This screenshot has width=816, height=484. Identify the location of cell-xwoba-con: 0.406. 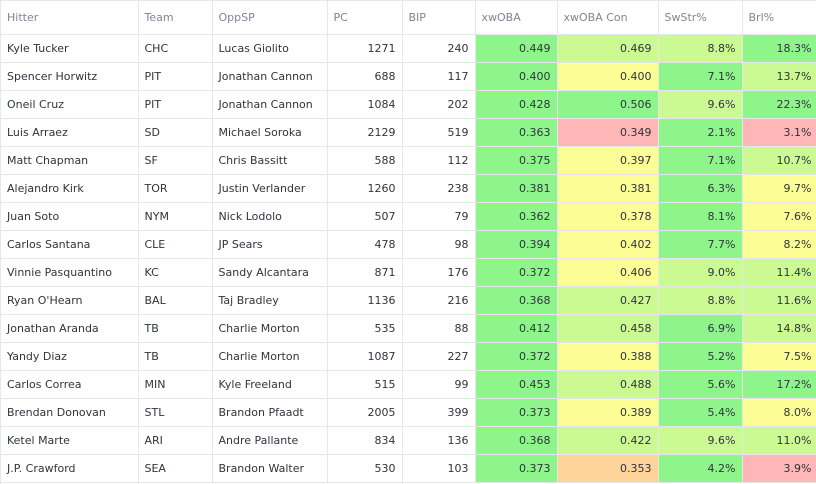
(608, 272).